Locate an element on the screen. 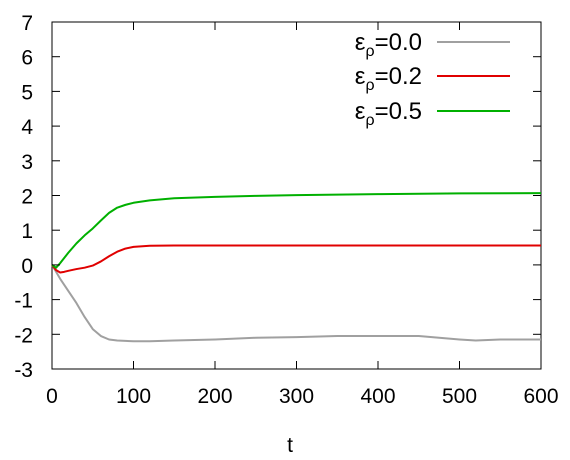 Image resolution: width=570 pixels, height=460 pixels. y-tick-label: -3 is located at coordinates (23, 370).